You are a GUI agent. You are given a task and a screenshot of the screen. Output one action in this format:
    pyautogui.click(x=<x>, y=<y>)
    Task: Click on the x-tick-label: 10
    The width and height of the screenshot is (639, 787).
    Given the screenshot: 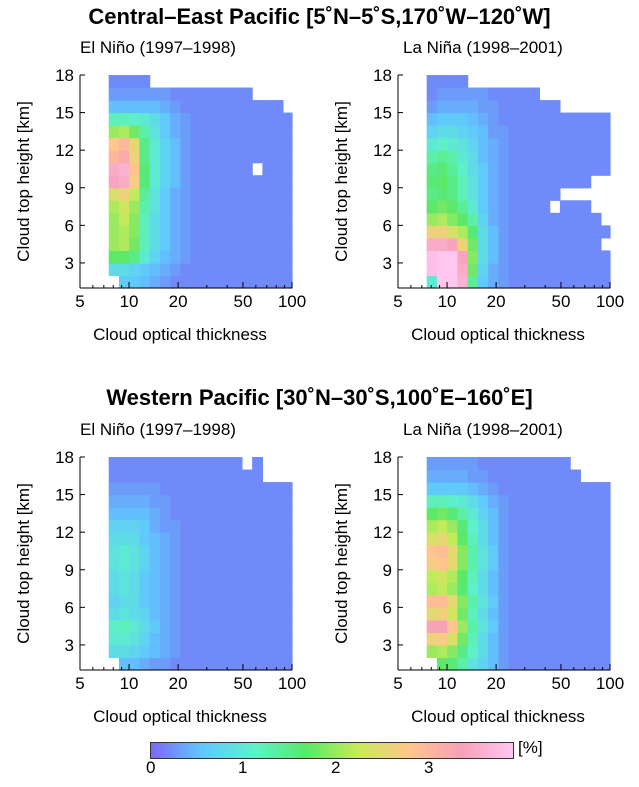 What is the action you would take?
    pyautogui.click(x=129, y=683)
    